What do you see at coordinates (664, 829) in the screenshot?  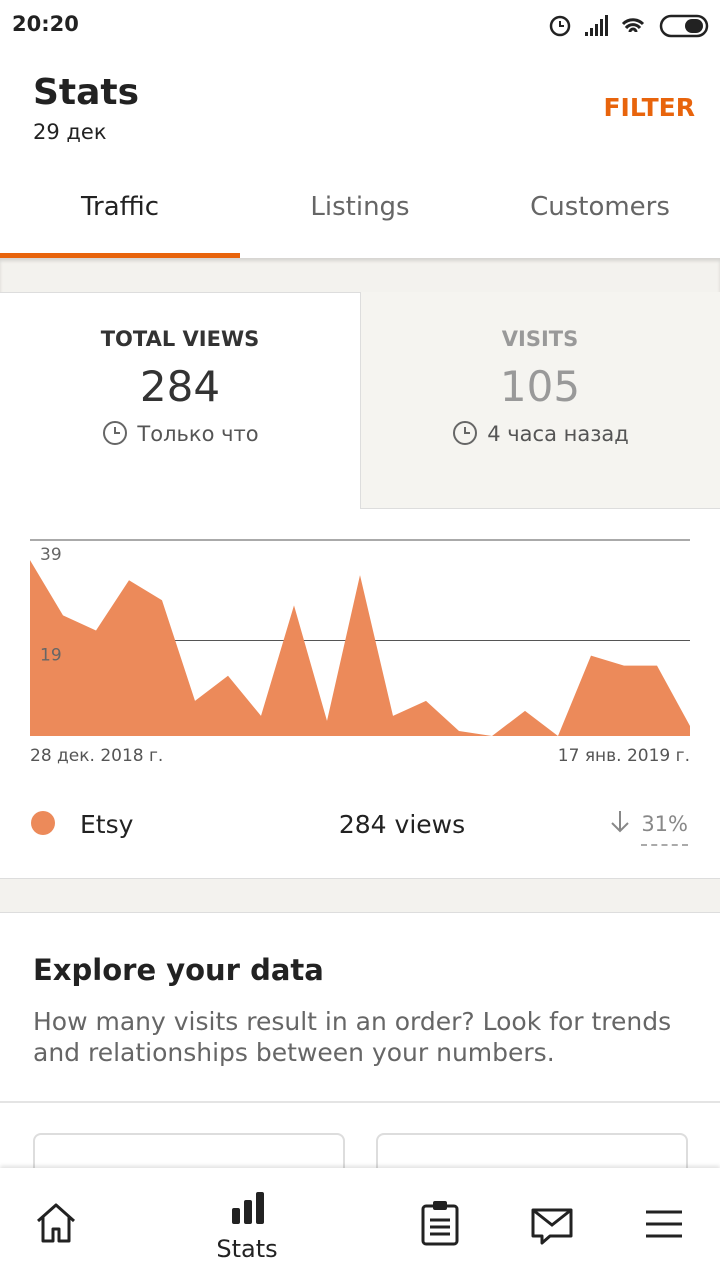 I see `legend-change: 31%` at bounding box center [664, 829].